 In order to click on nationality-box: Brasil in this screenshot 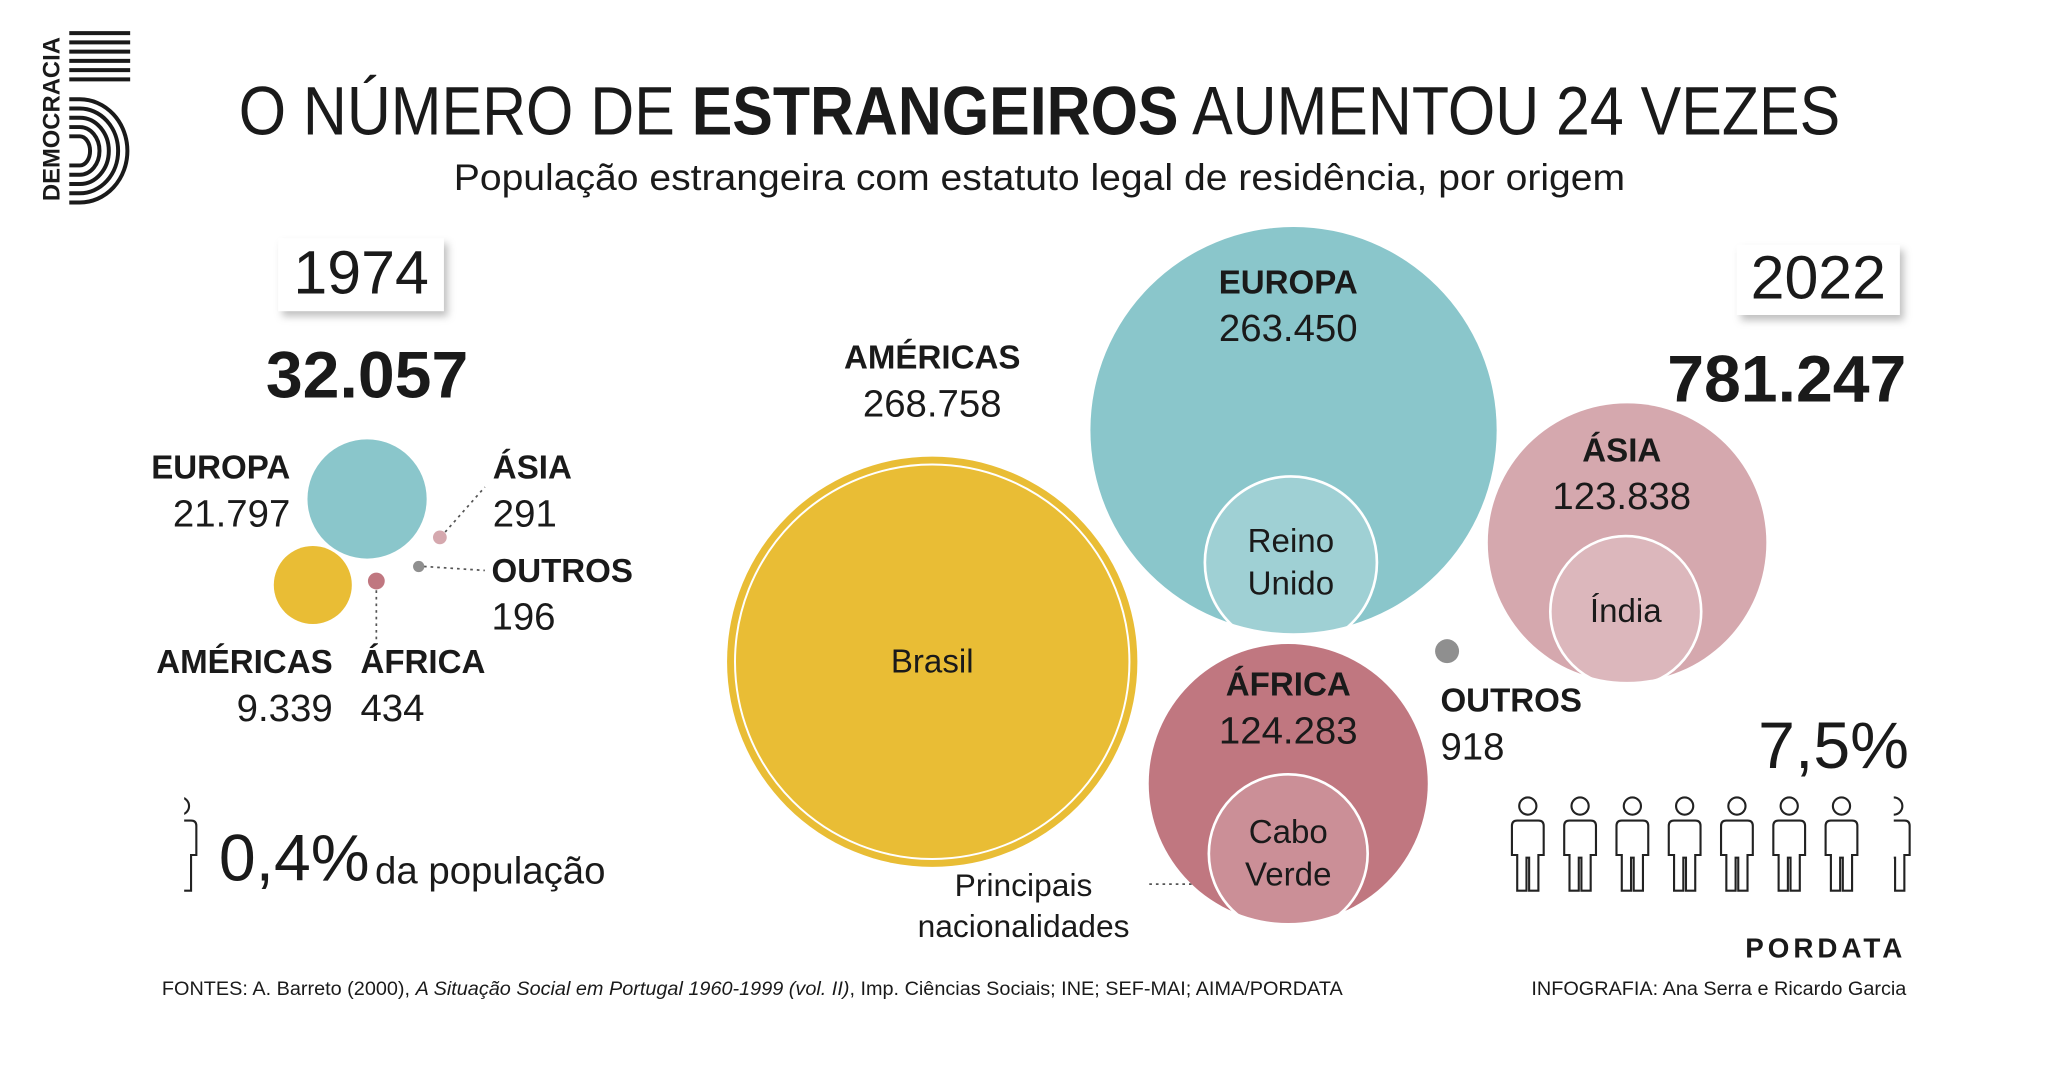, I will do `click(932, 661)`.